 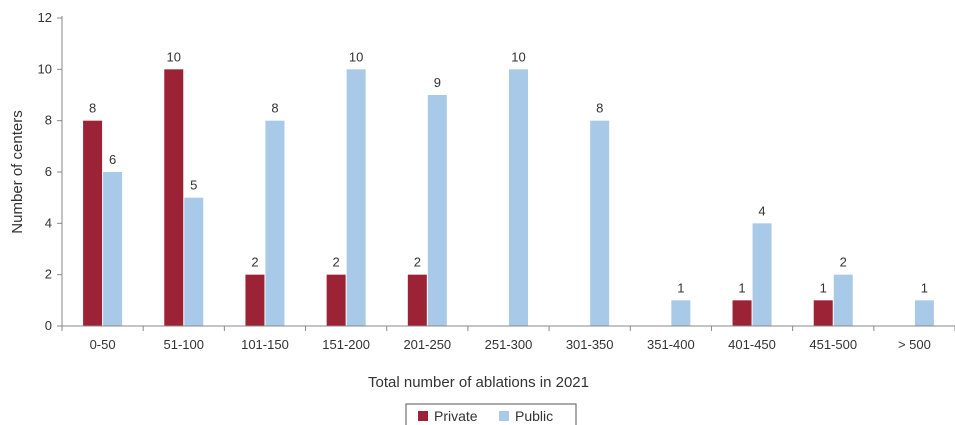 What do you see at coordinates (504, 416) in the screenshot?
I see `legend-swatch-public` at bounding box center [504, 416].